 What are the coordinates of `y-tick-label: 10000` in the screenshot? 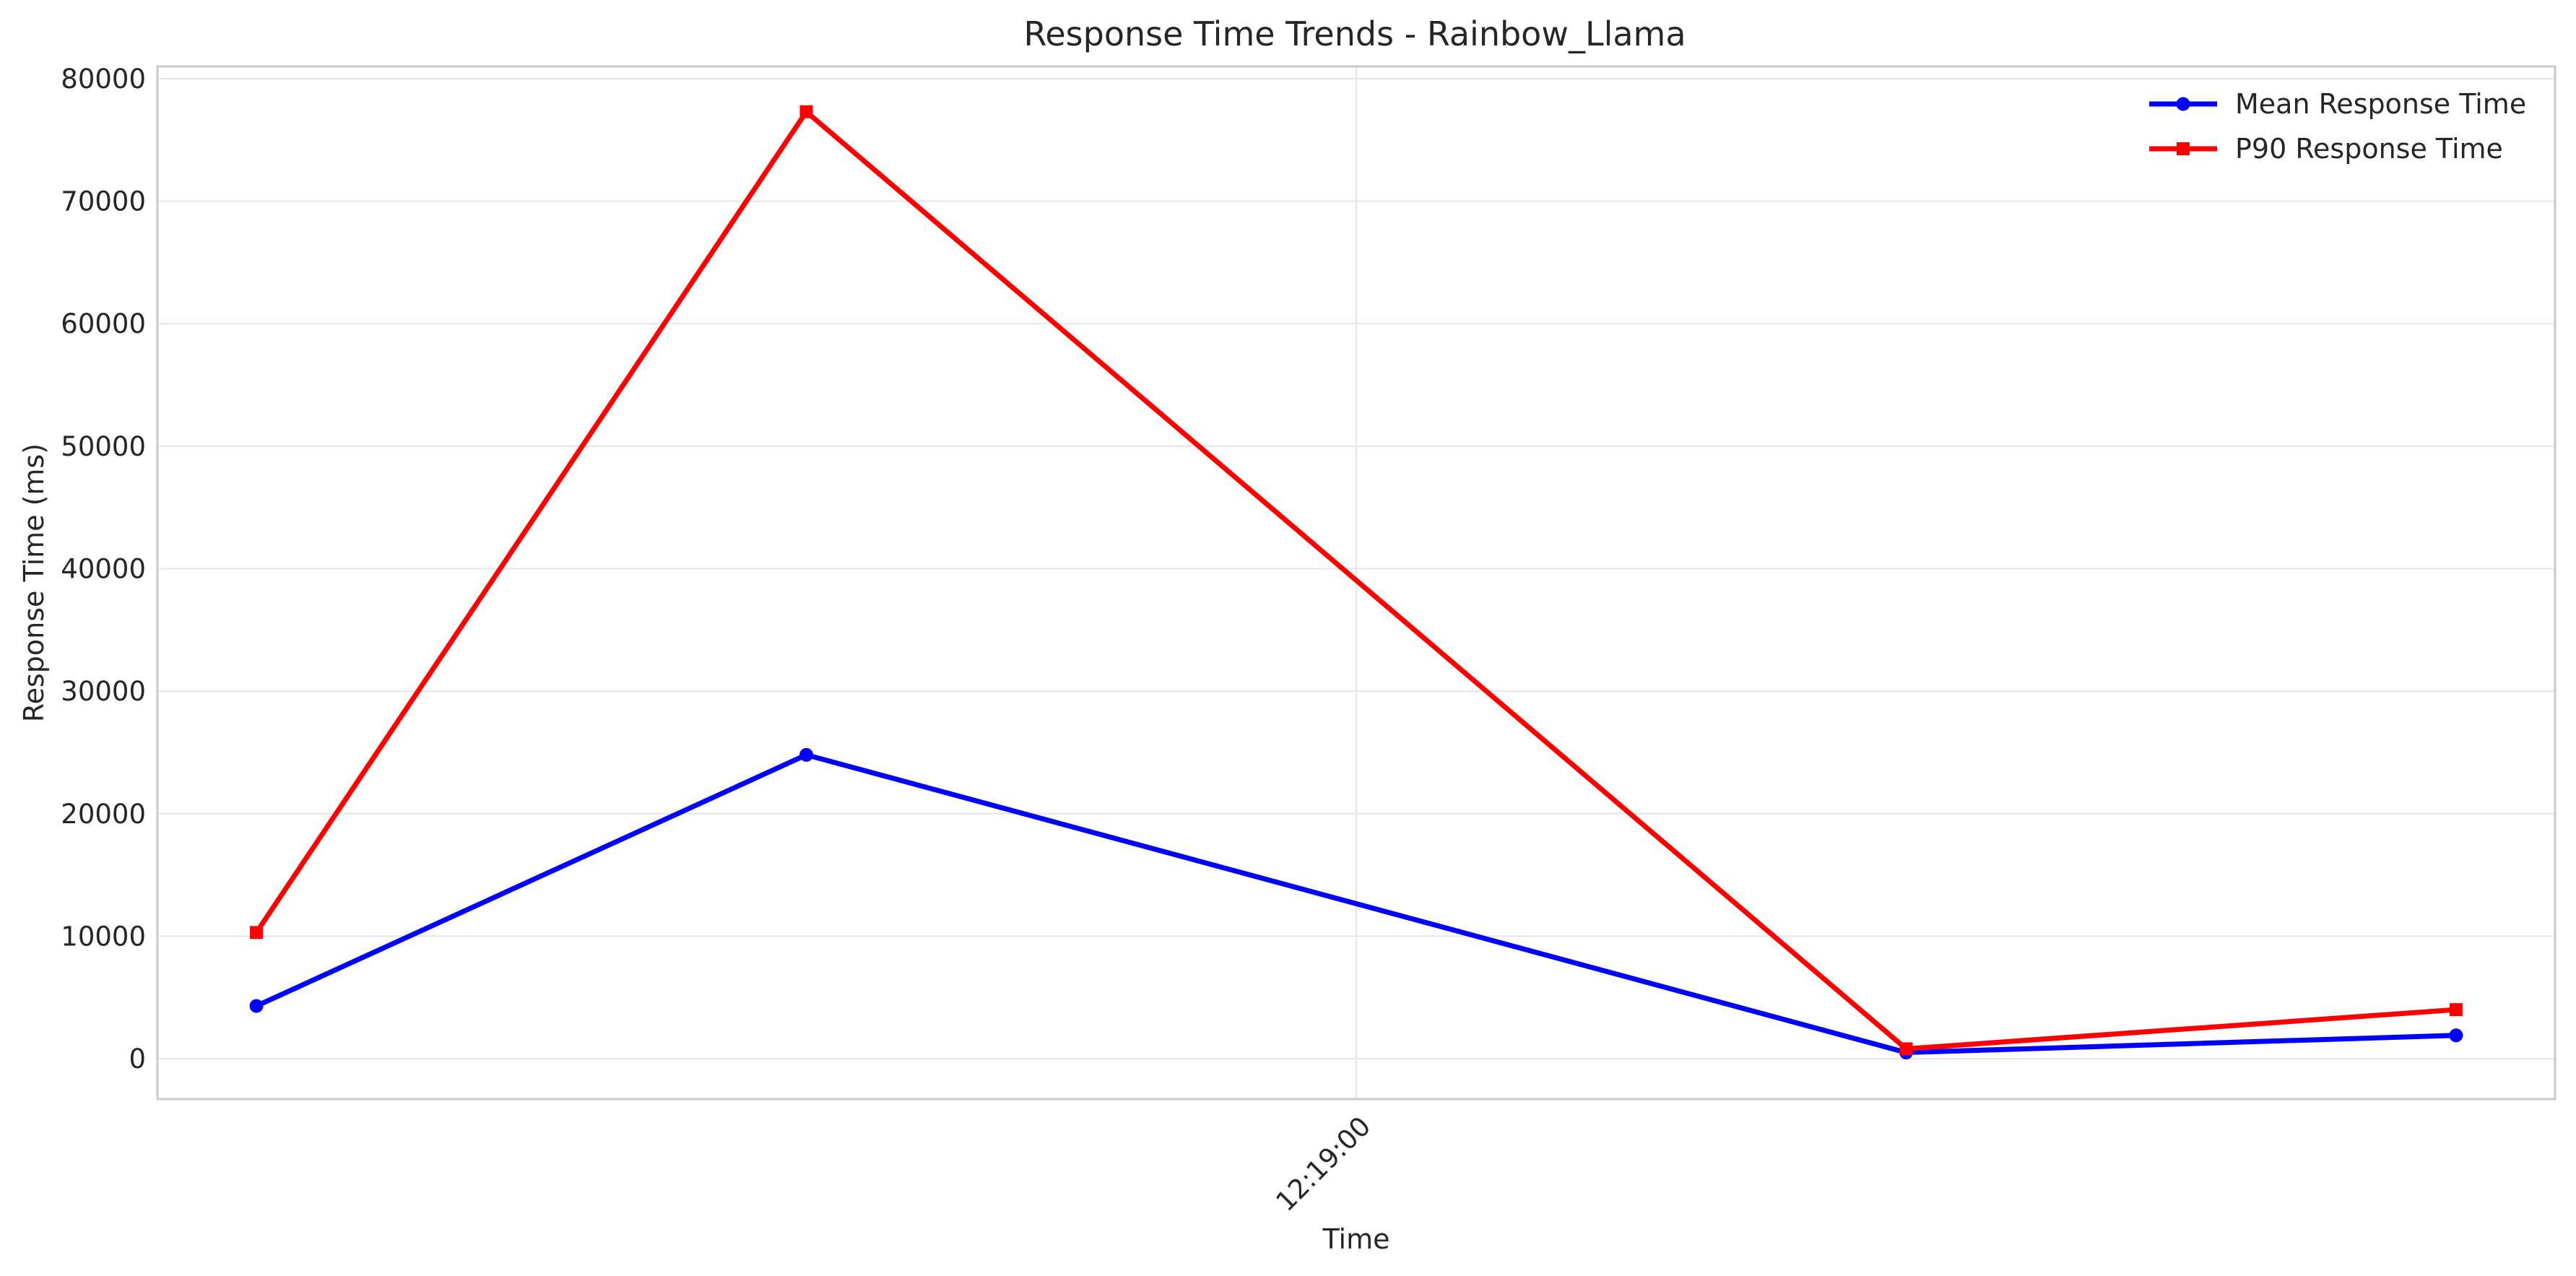 It's located at (103, 937).